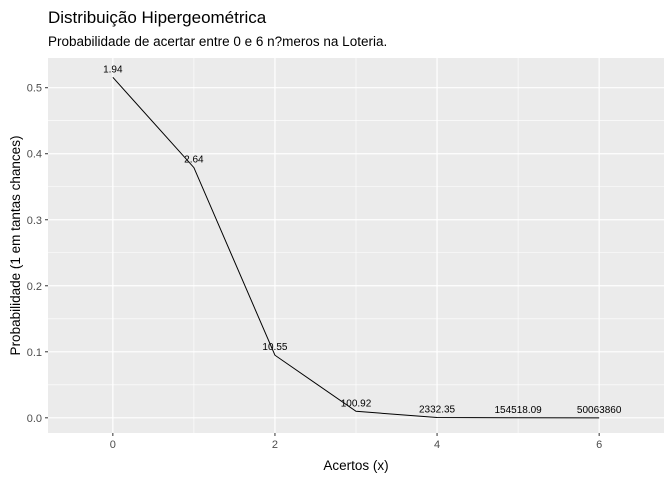 The height and width of the screenshot is (480, 672). I want to click on y-axis: 0.0 0.1 0.2 0.3 0.4 0.5, so click(37, 254).